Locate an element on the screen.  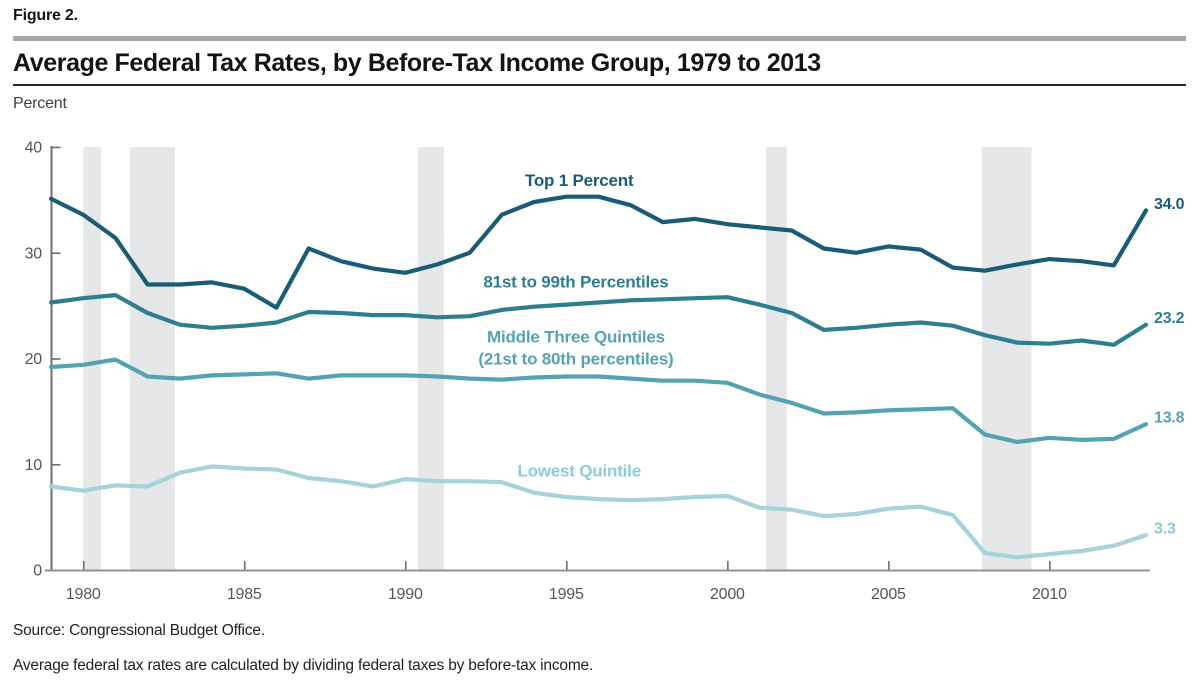
y-axis-unit-label: Percent is located at coordinates (40, 103).